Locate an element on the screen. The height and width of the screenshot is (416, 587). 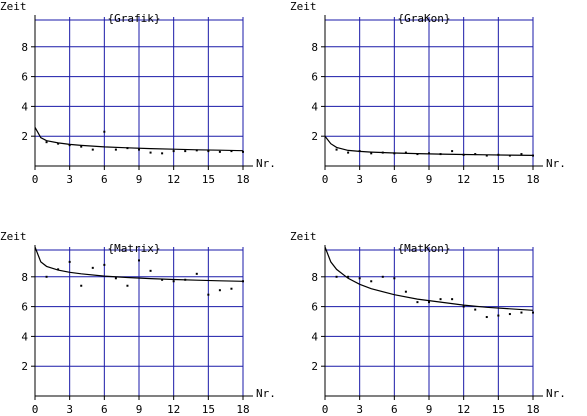
chart-title: {Matrix} is located at coordinates (134, 248).